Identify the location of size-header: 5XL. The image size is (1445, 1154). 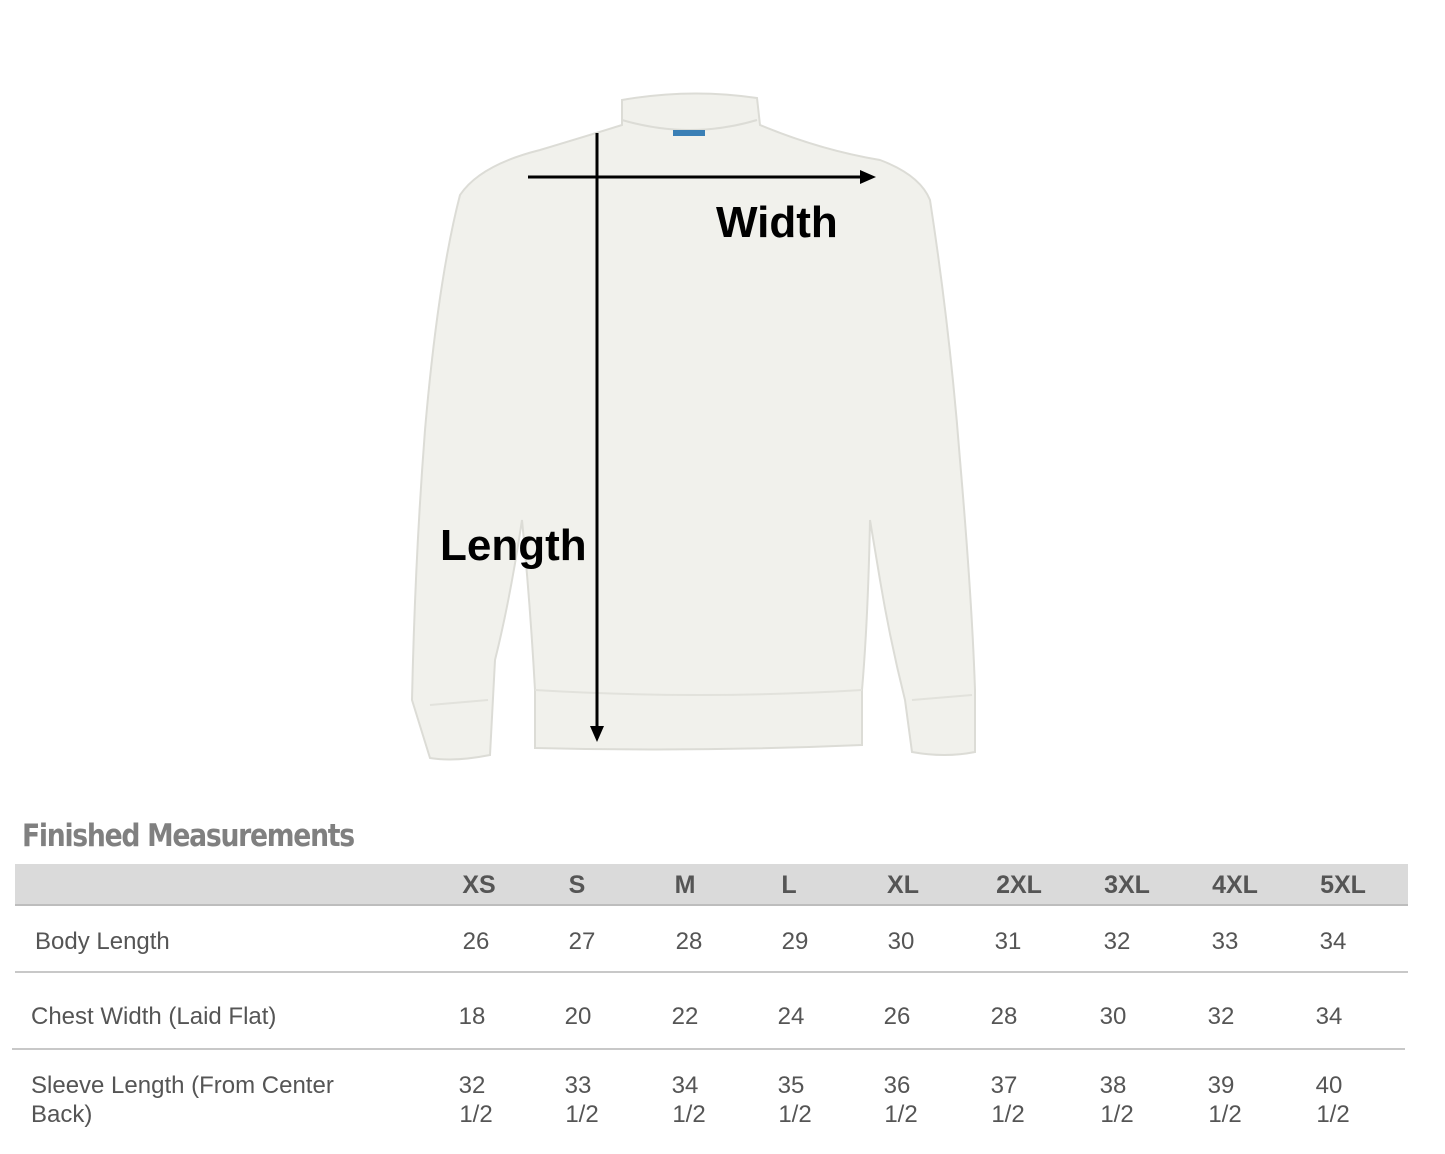
(1343, 885).